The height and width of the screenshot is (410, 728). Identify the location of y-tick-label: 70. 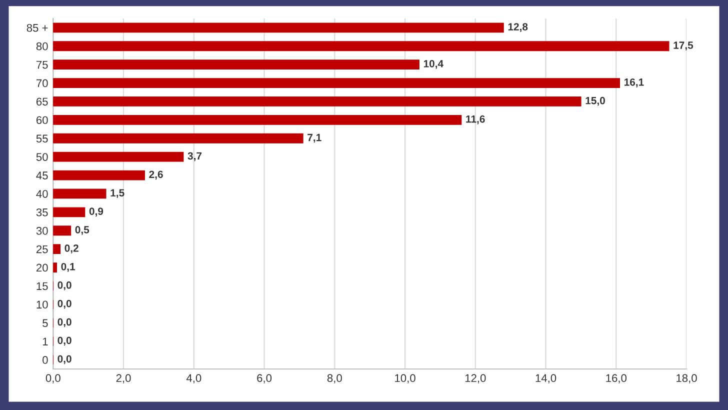
(42, 83).